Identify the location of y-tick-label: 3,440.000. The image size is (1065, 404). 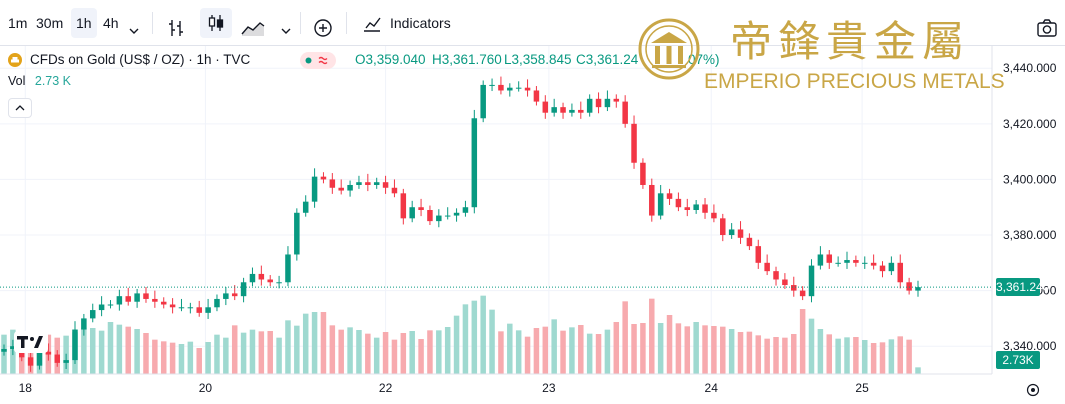
(1030, 68).